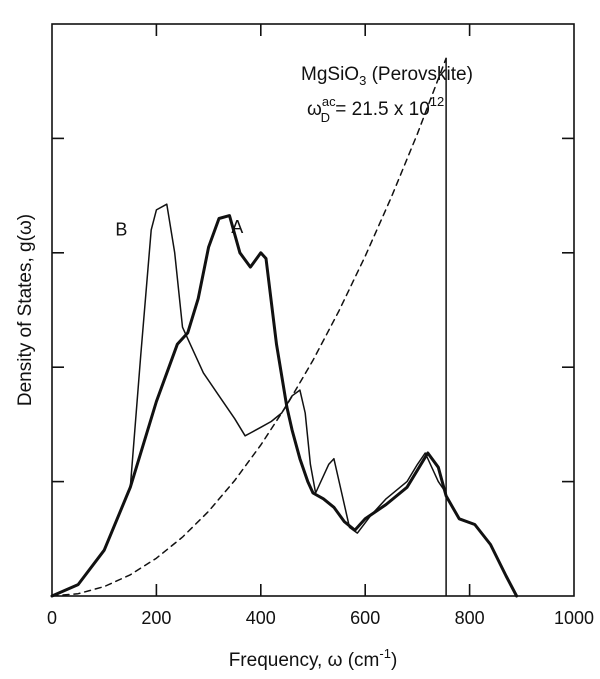 This screenshot has width=600, height=679. What do you see at coordinates (261, 618) in the screenshot?
I see `x-tick-label-2: 400` at bounding box center [261, 618].